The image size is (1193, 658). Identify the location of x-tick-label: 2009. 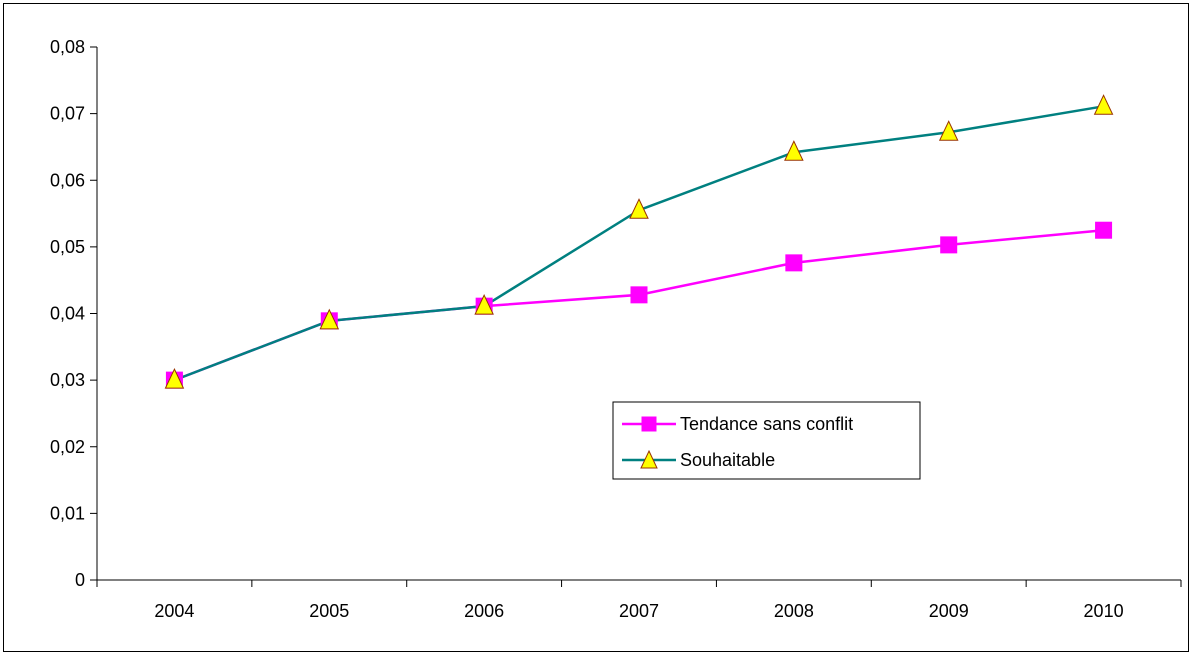
(949, 611).